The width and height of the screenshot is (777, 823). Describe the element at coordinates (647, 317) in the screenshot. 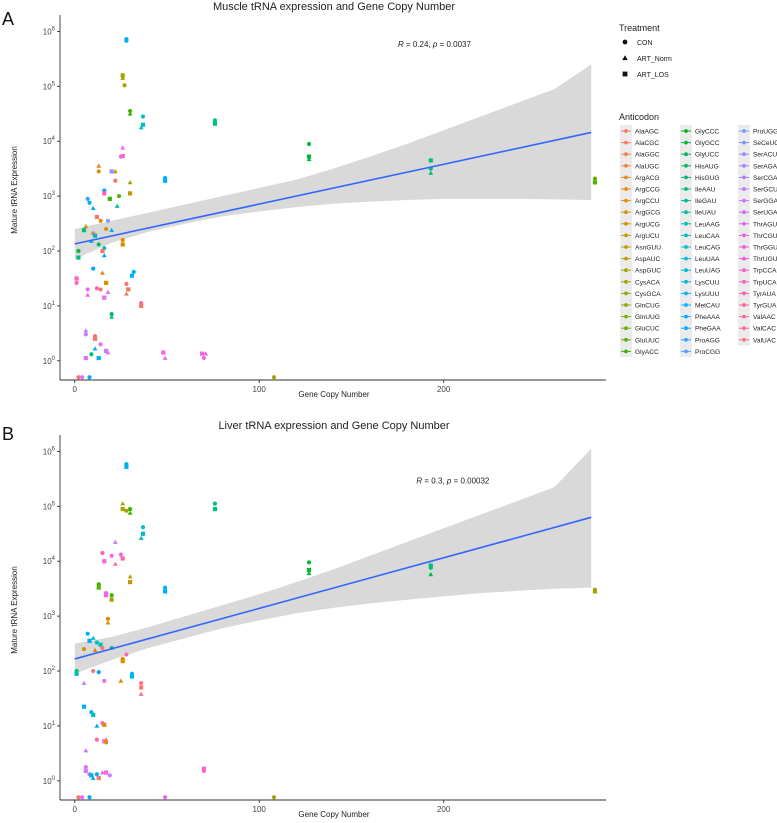

I see `legend-anticodon-label: GlnUUG` at that location.